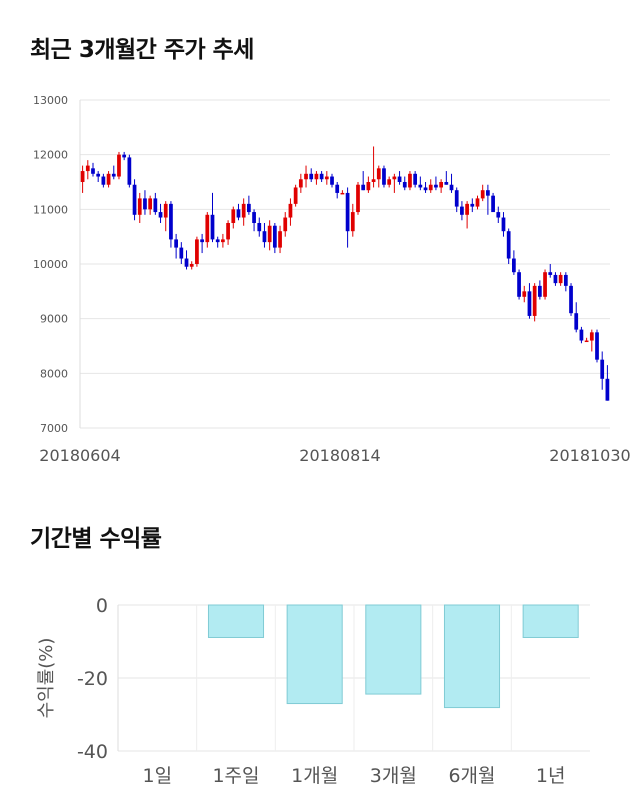 This screenshot has height=810, width=640. I want to click on candle-y-tick-label: 12000, so click(50, 155).